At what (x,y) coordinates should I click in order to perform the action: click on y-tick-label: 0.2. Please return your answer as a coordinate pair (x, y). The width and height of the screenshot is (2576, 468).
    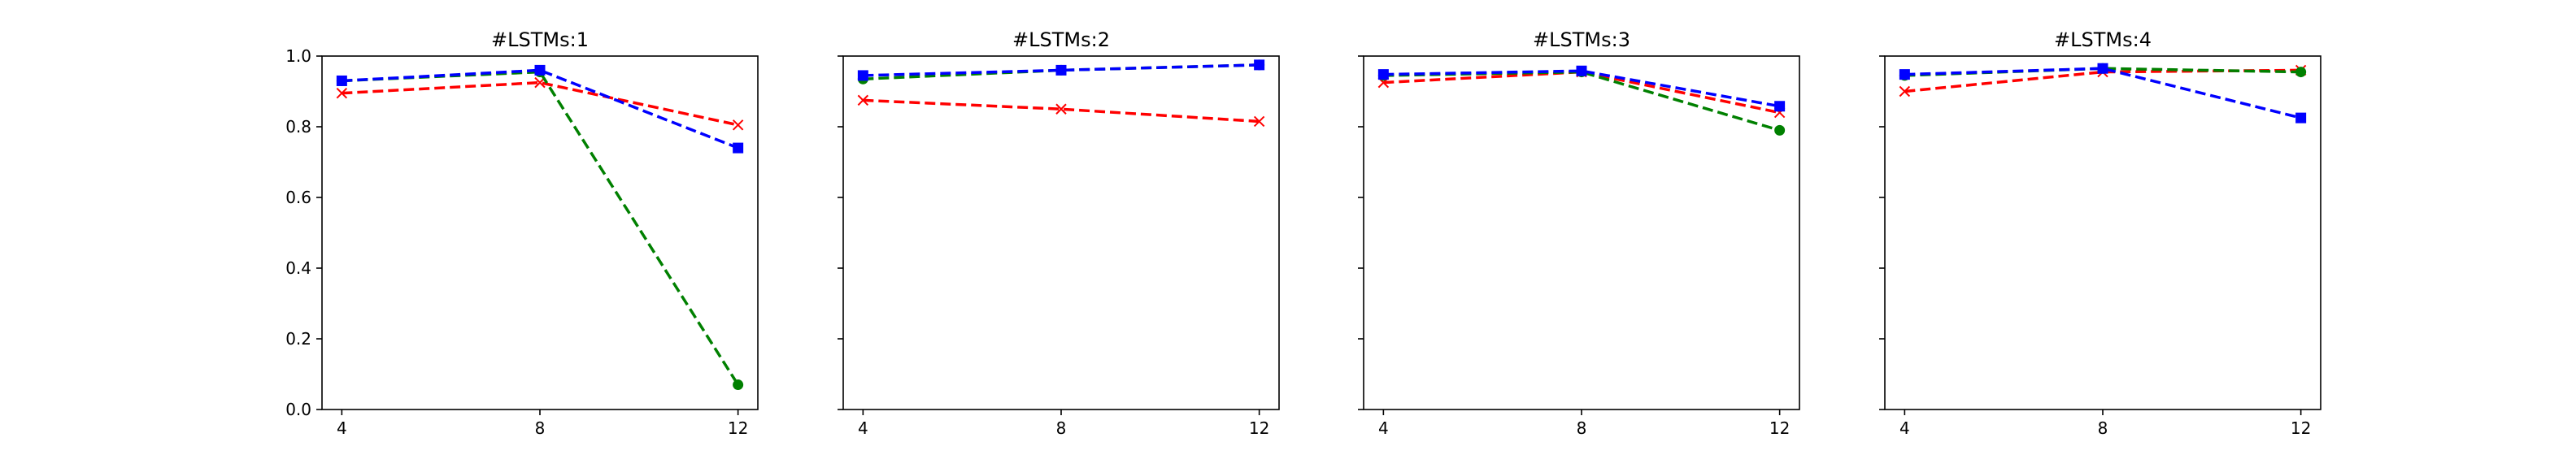
    Looking at the image, I should click on (298, 339).